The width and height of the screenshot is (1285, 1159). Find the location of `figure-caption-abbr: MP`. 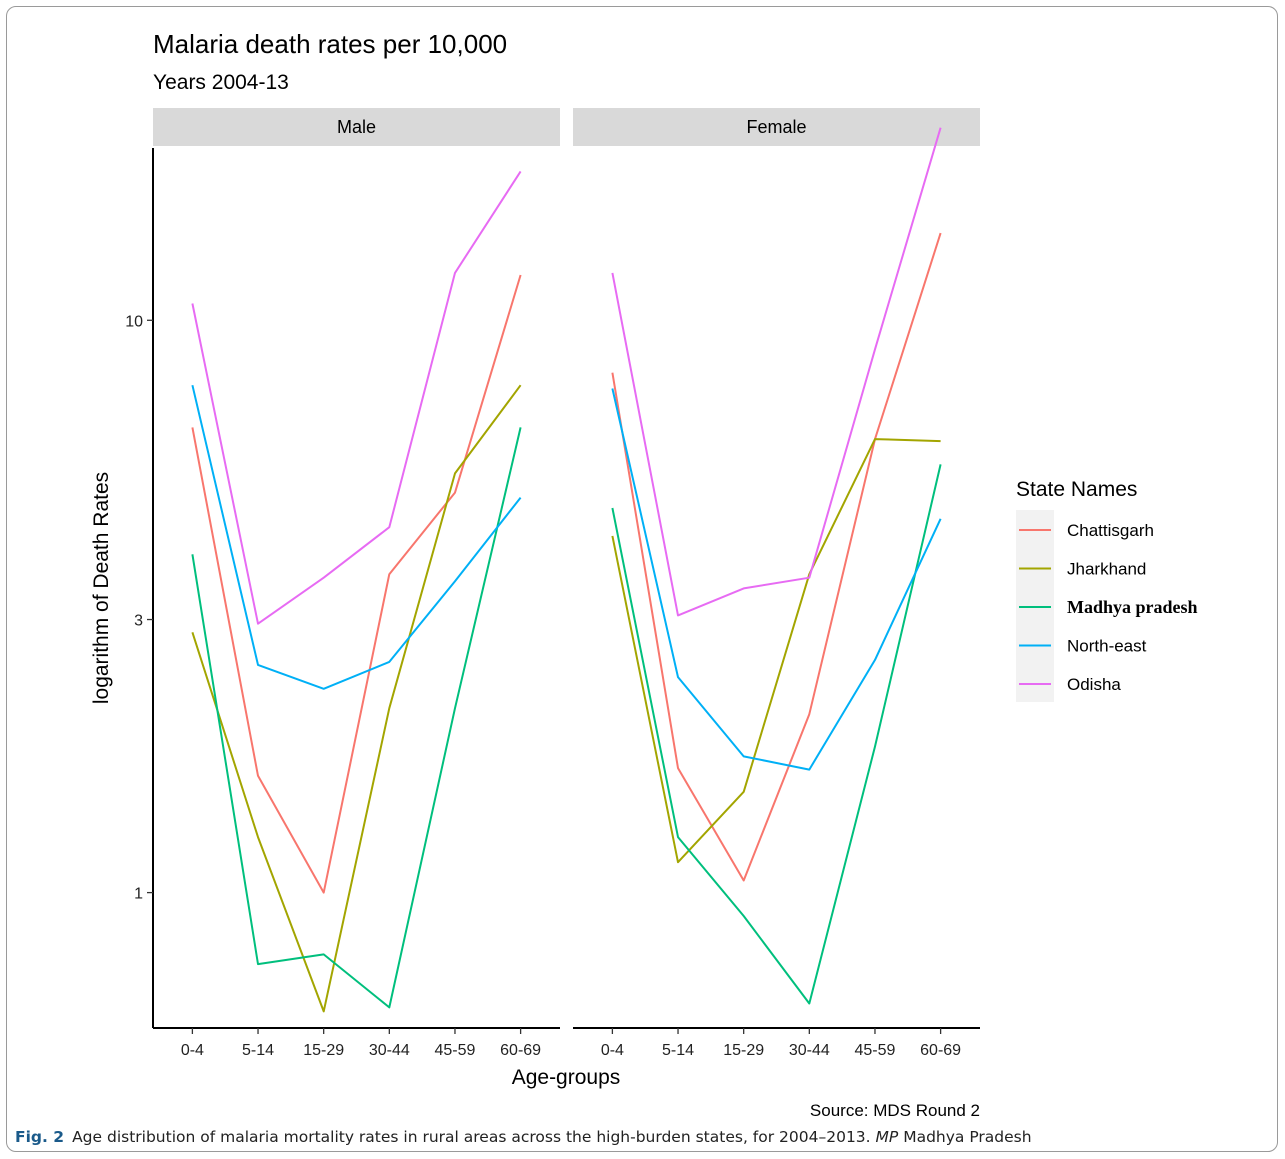

figure-caption-abbr: MP is located at coordinates (887, 1137).